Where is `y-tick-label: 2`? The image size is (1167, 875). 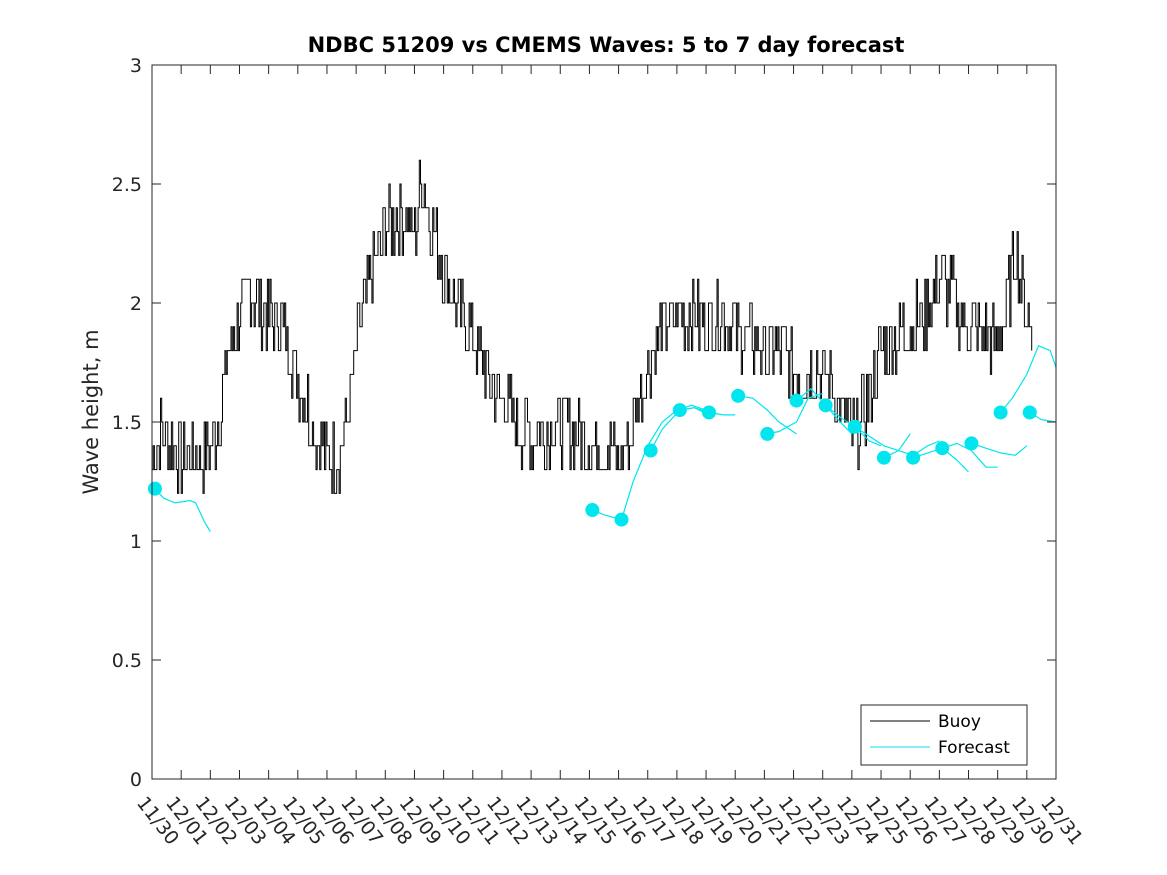 y-tick-label: 2 is located at coordinates (136, 304).